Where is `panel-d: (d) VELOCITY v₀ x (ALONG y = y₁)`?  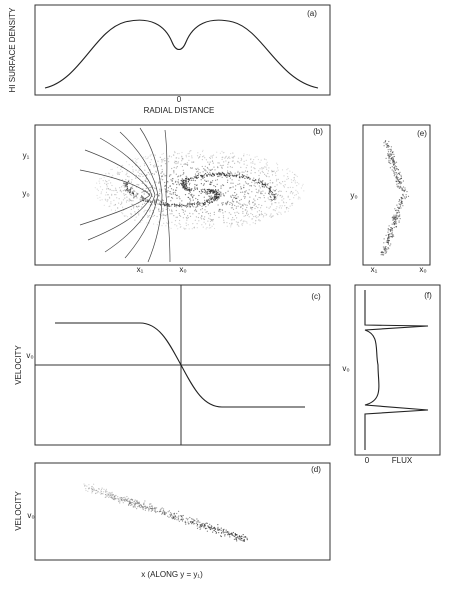
panel-d: (d) VELOCITY v₀ x (ALONG y = y₁) is located at coordinates (172, 520).